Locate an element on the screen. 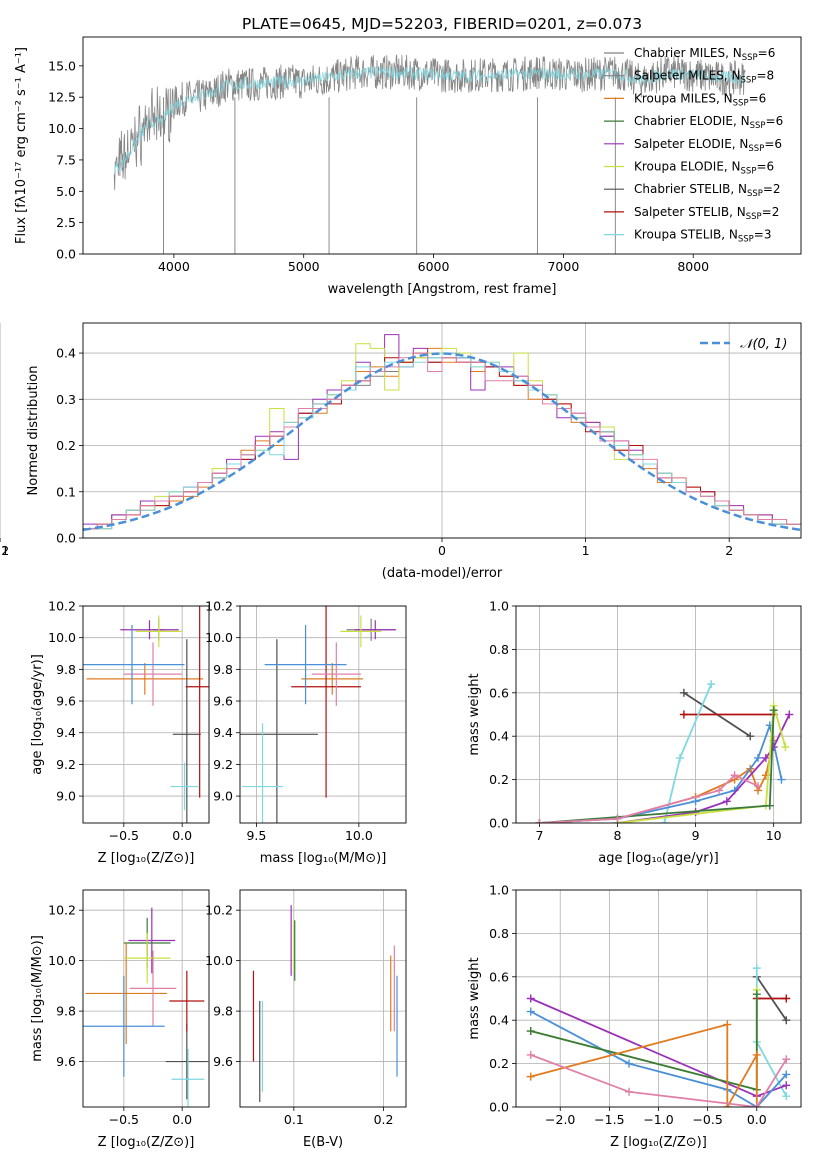 Image resolution: width=819 pixels, height=1170 pixels. legend-entry: Kroupa STELIB, NSSP=3 is located at coordinates (703, 236).